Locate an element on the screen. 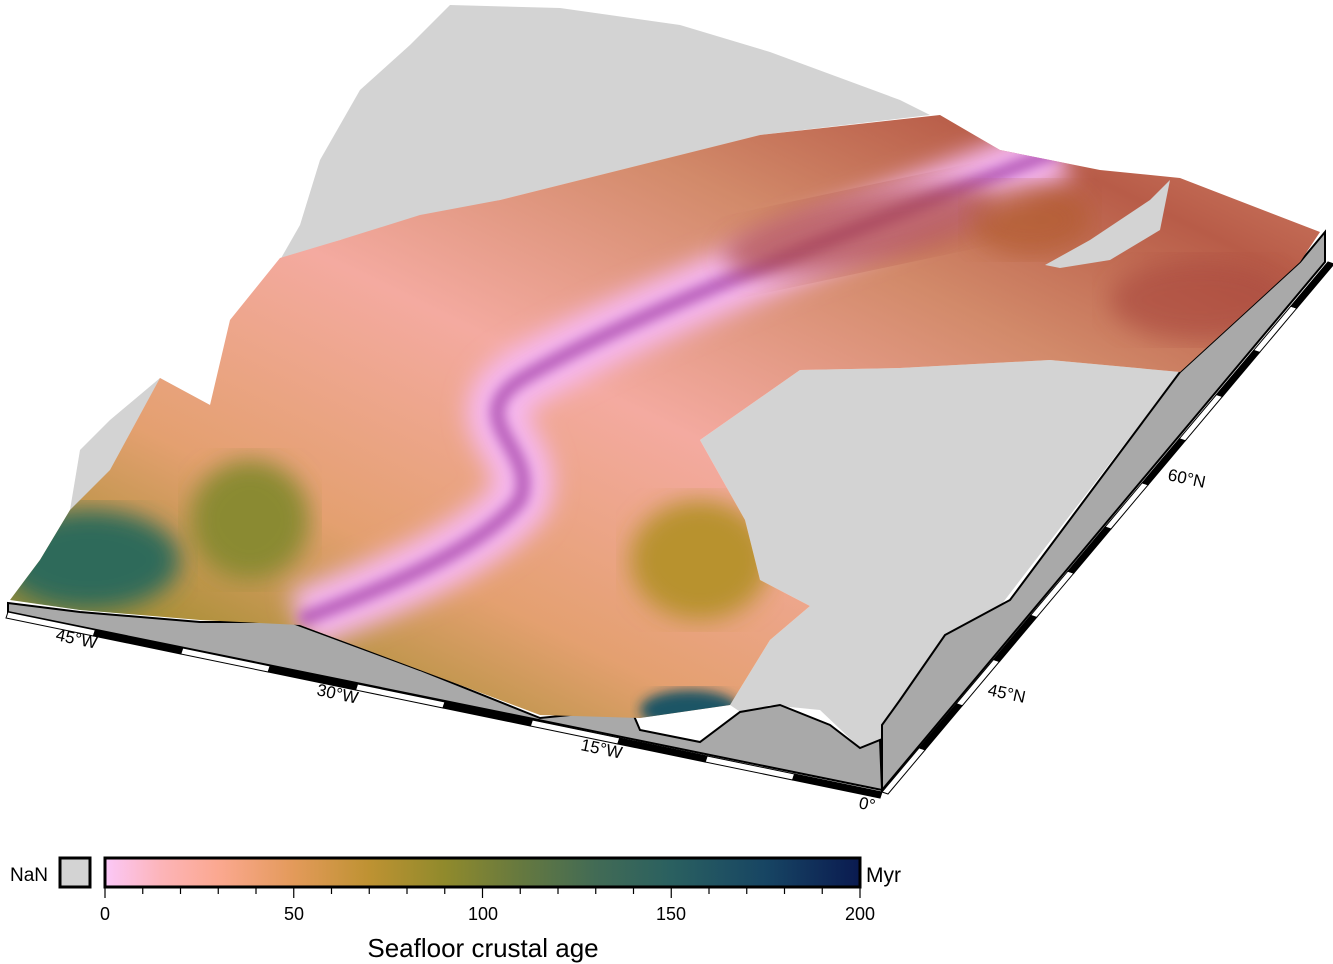 The image size is (1333, 964). colorbar-tick-label: 0 is located at coordinates (105, 914).